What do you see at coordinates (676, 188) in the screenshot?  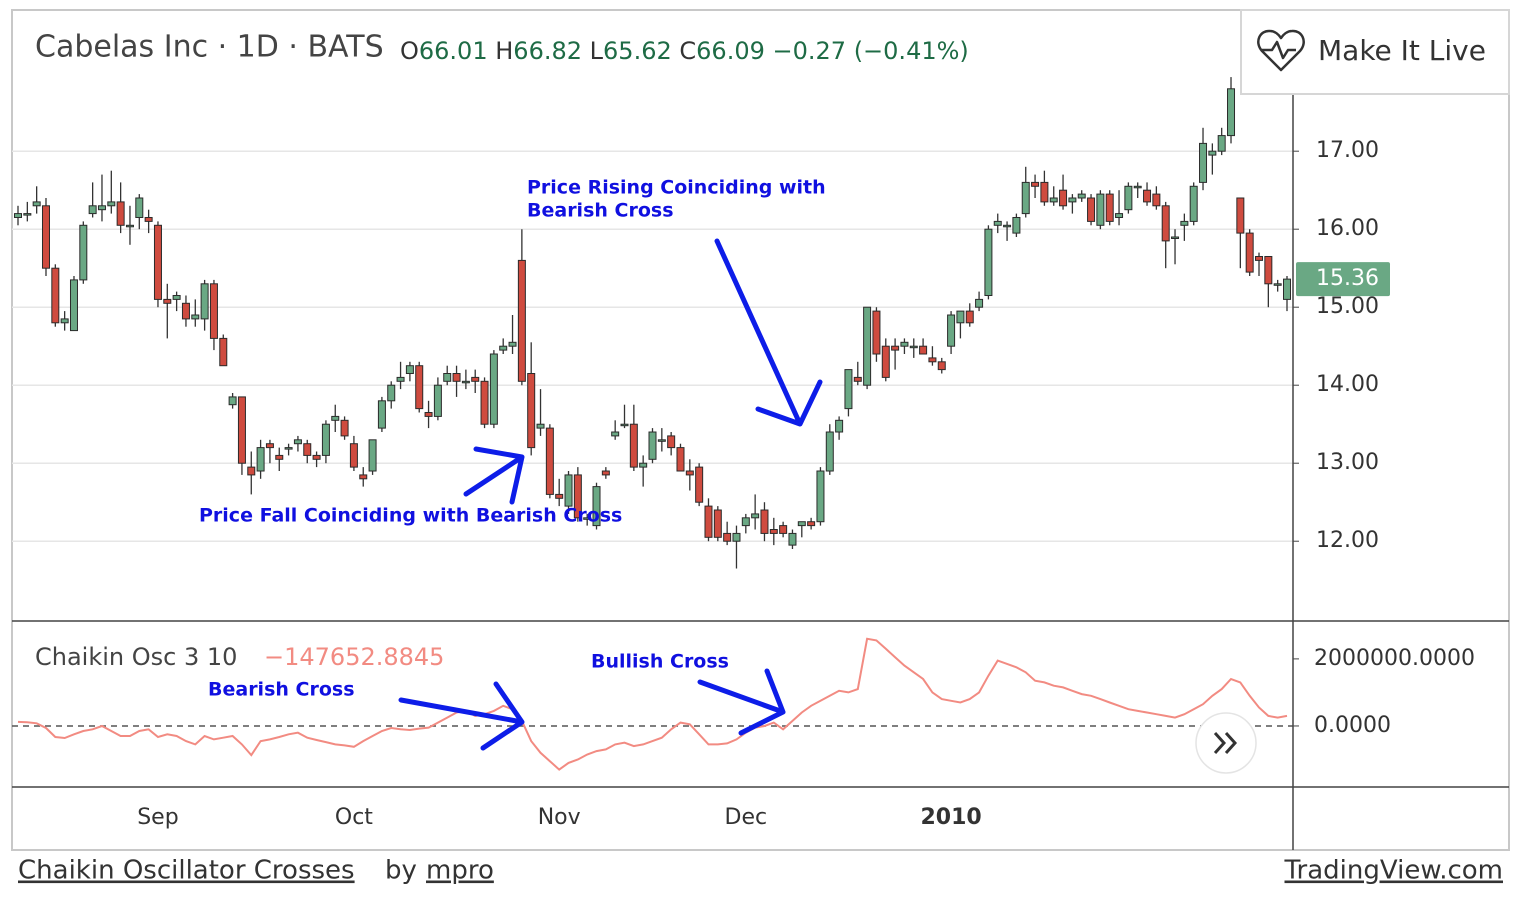 I see `annotation: Price Rising Coinciding with` at bounding box center [676, 188].